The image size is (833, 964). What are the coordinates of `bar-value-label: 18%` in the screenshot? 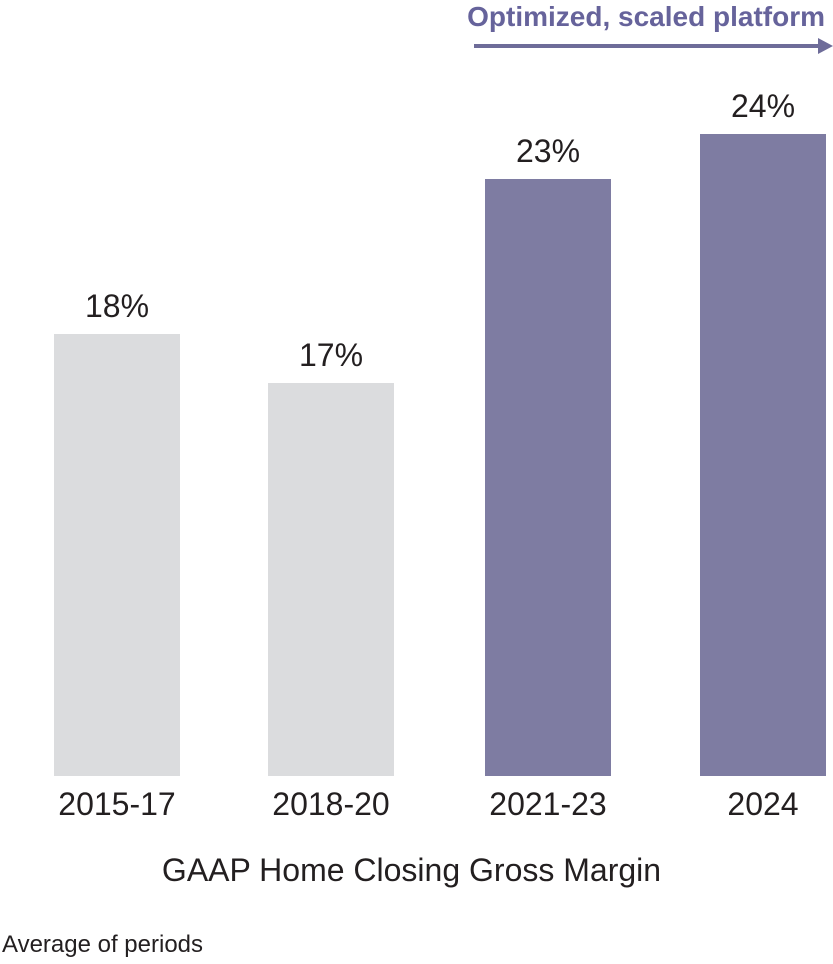 It's located at (117, 306).